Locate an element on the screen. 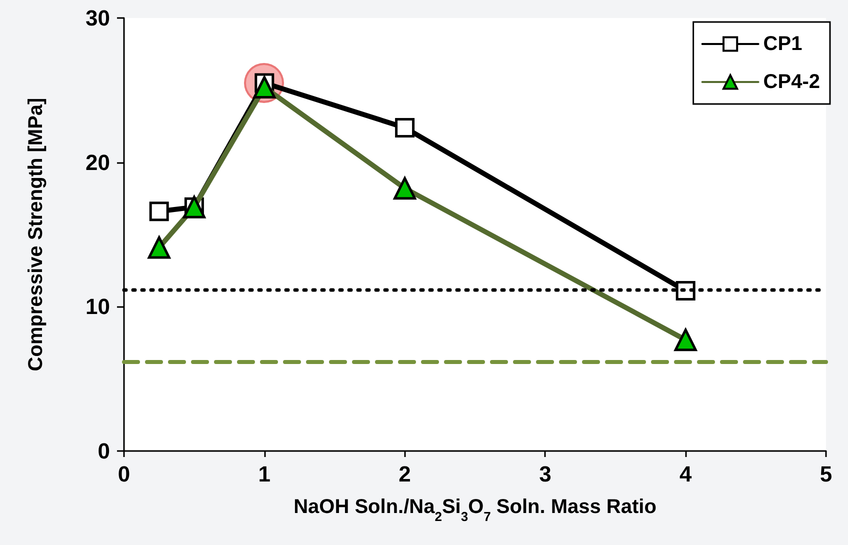 The height and width of the screenshot is (545, 848). x-tick-label: 0 is located at coordinates (124, 474).